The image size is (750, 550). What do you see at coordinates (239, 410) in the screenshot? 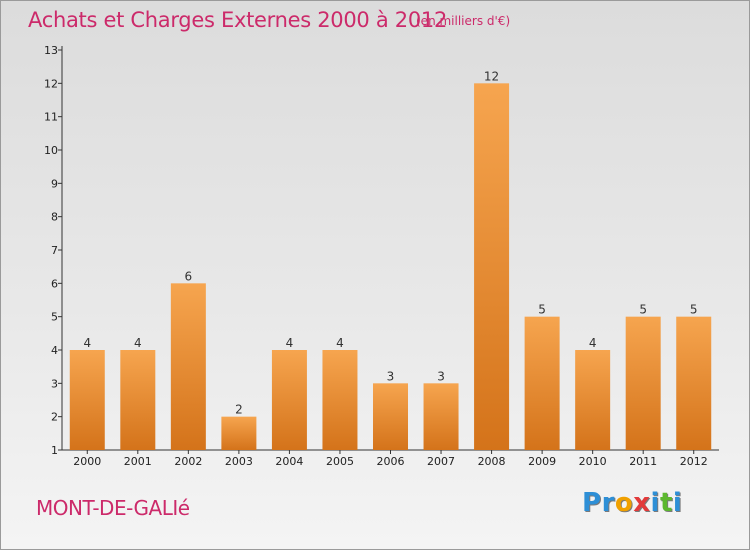
I see `bar-value-label: 2` at bounding box center [239, 410].